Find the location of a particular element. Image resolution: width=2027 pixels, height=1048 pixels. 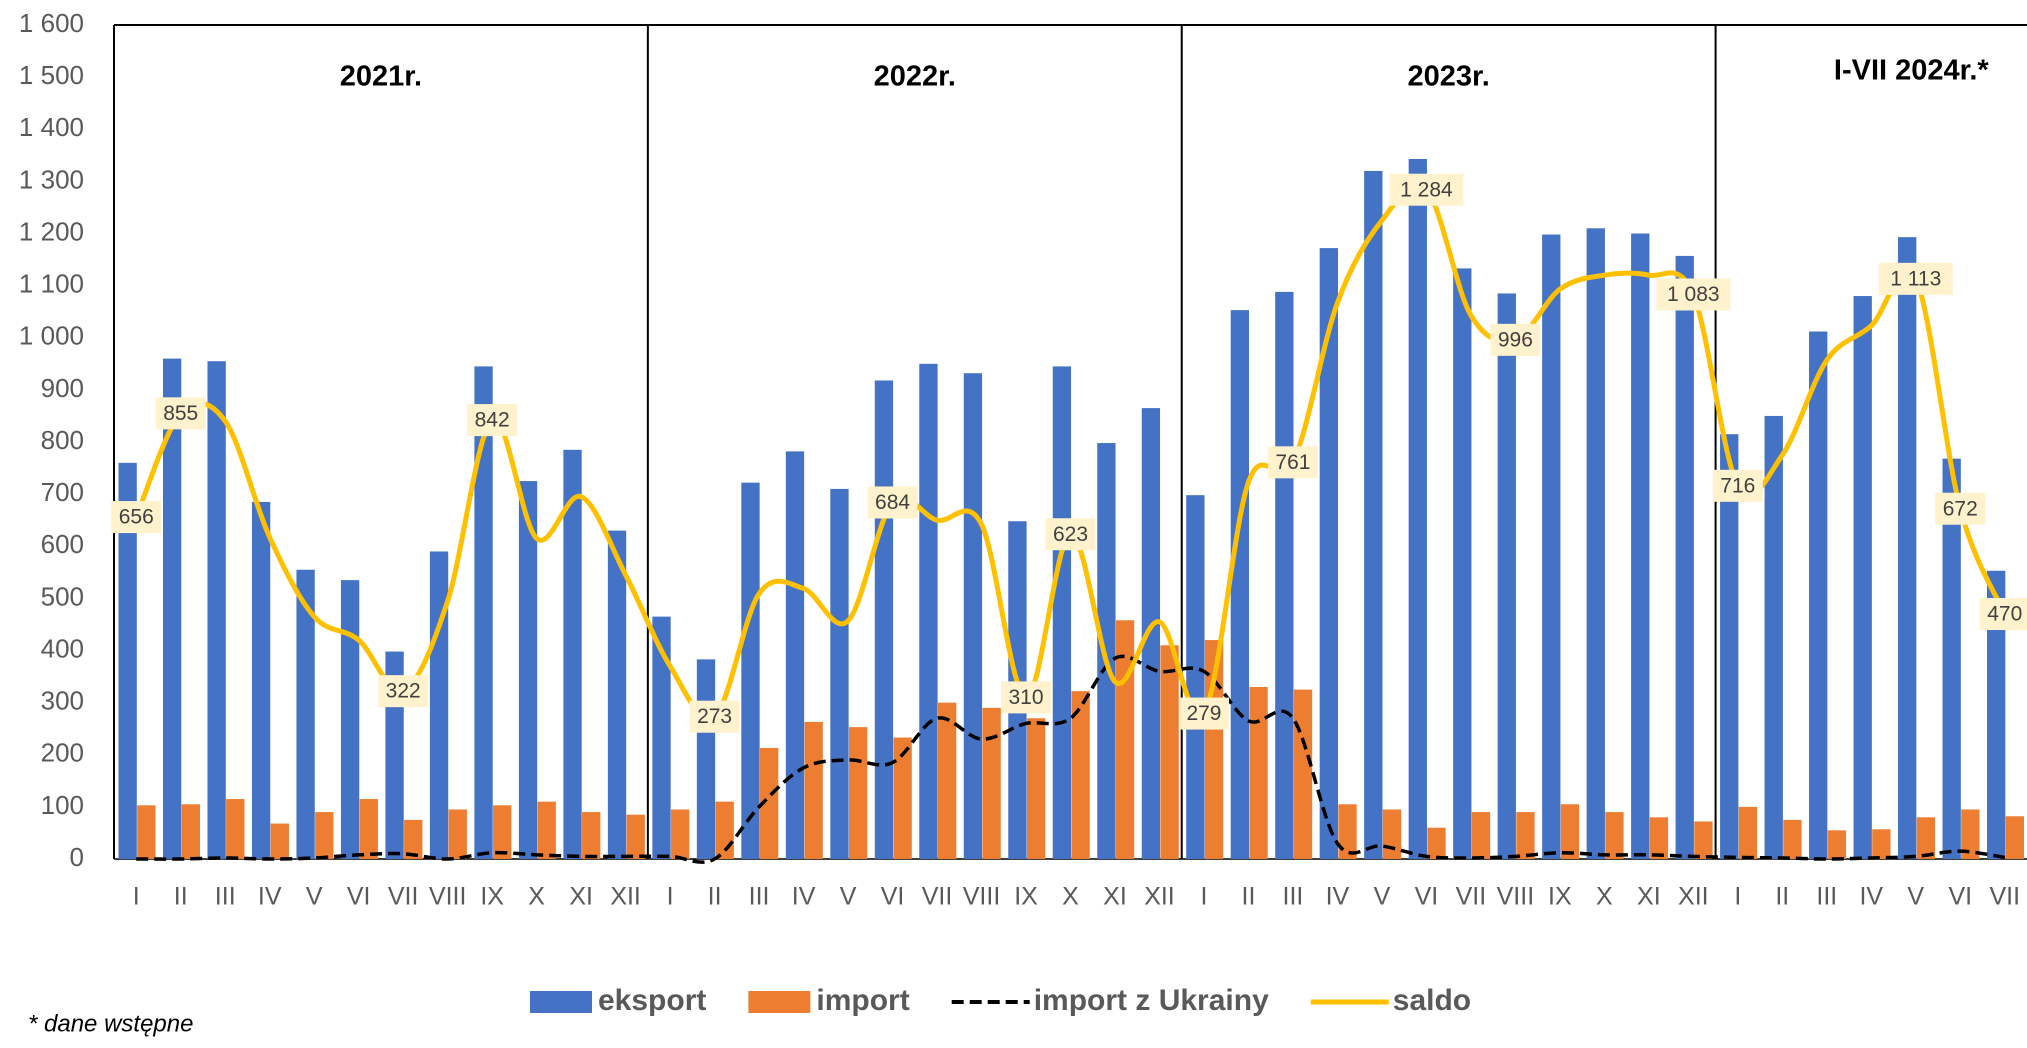

value-label: 1 083 is located at coordinates (1693, 294).